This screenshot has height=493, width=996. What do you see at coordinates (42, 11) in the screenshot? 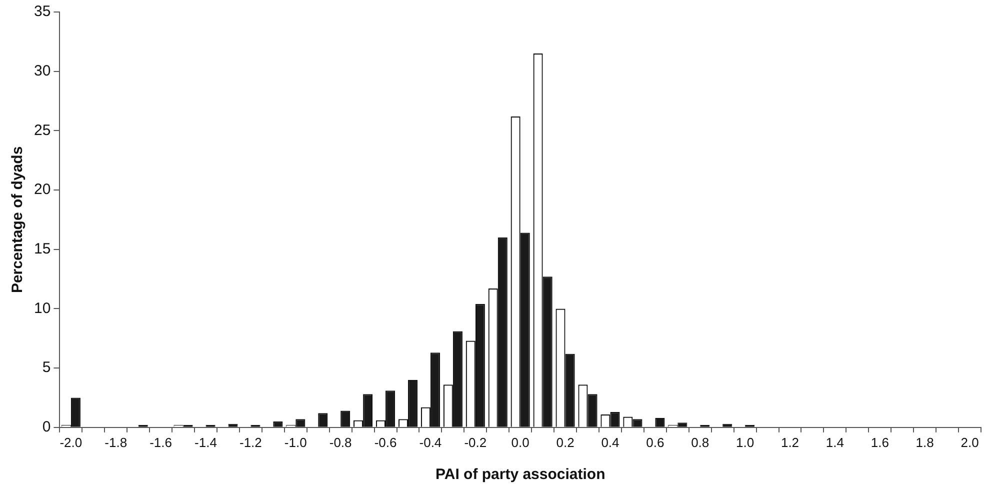
I see `y-tick-label: 35` at bounding box center [42, 11].